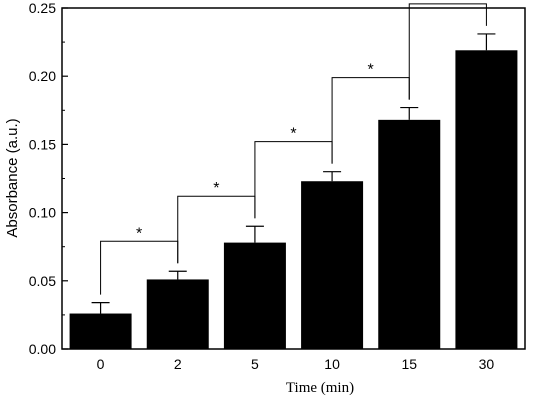  Describe the element at coordinates (42, 349) in the screenshot. I see `y-tick-label: 0.00` at that location.